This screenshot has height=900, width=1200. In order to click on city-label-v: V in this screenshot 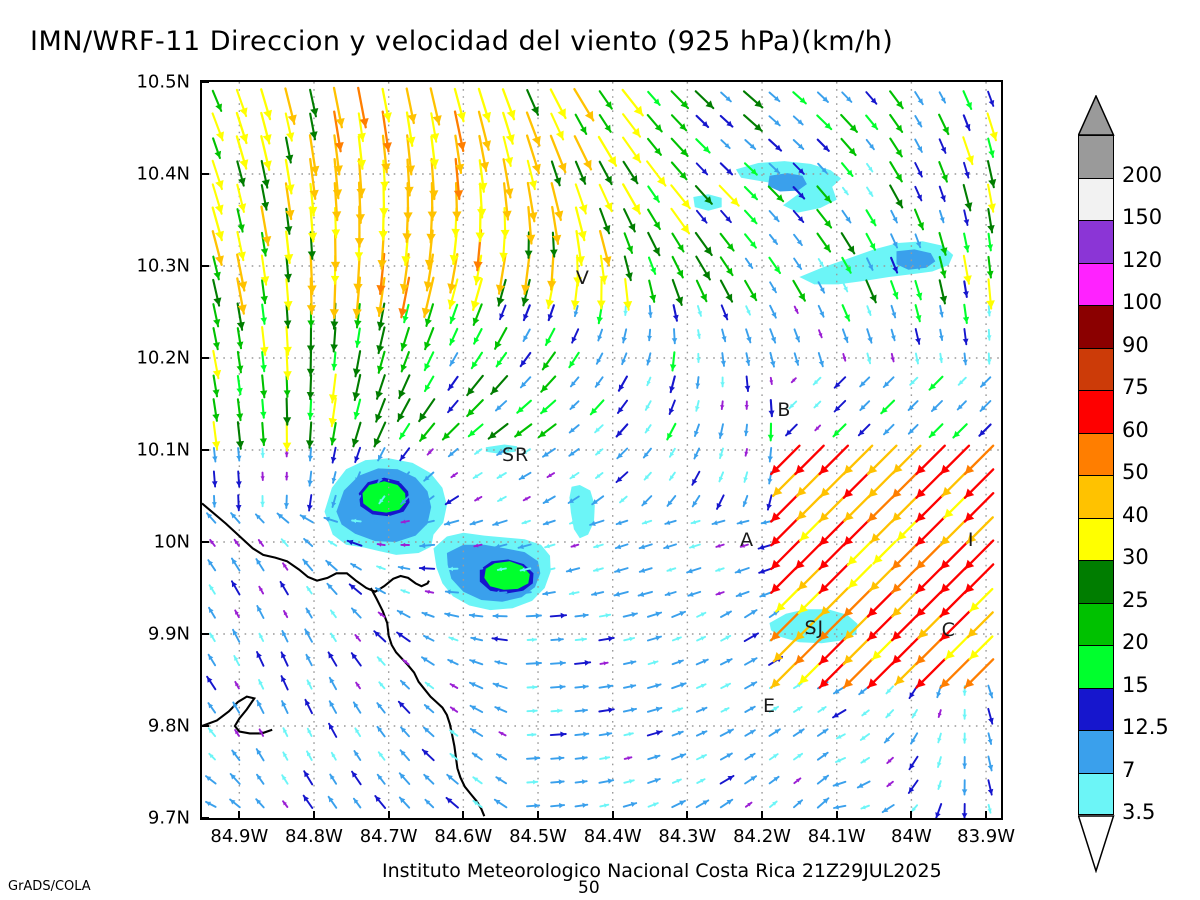, I will do `click(582, 277)`.